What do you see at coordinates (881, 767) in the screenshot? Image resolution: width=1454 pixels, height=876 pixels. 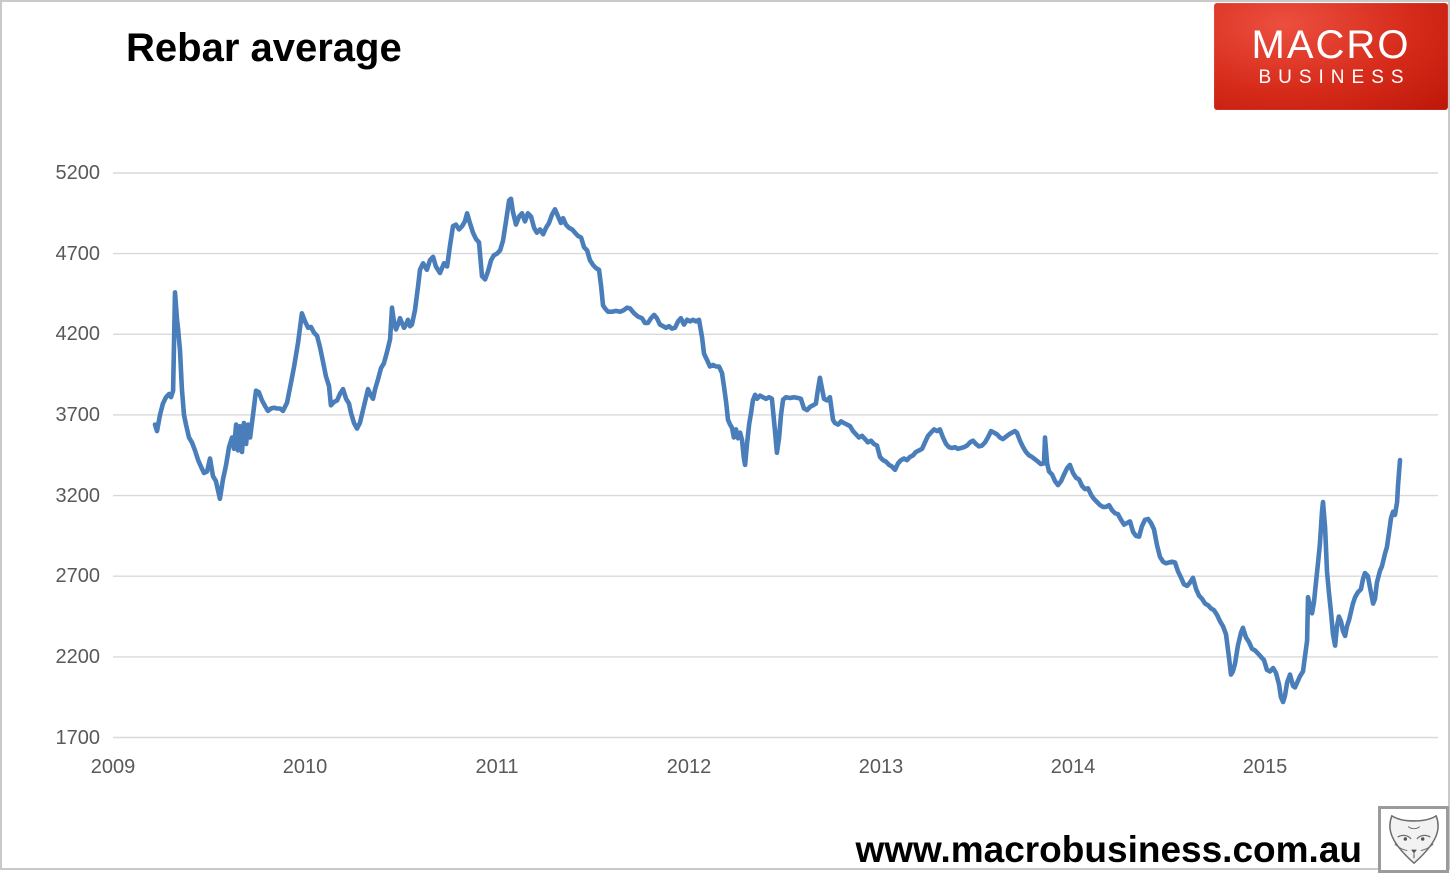 I see `x-axis-tick-label: 2013` at bounding box center [881, 767].